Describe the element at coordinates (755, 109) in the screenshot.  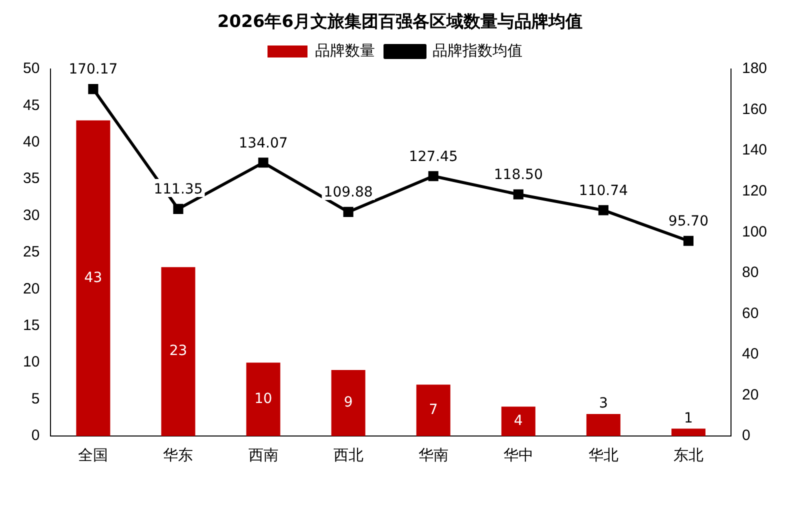
I see `y2-tick-label: 160` at that location.